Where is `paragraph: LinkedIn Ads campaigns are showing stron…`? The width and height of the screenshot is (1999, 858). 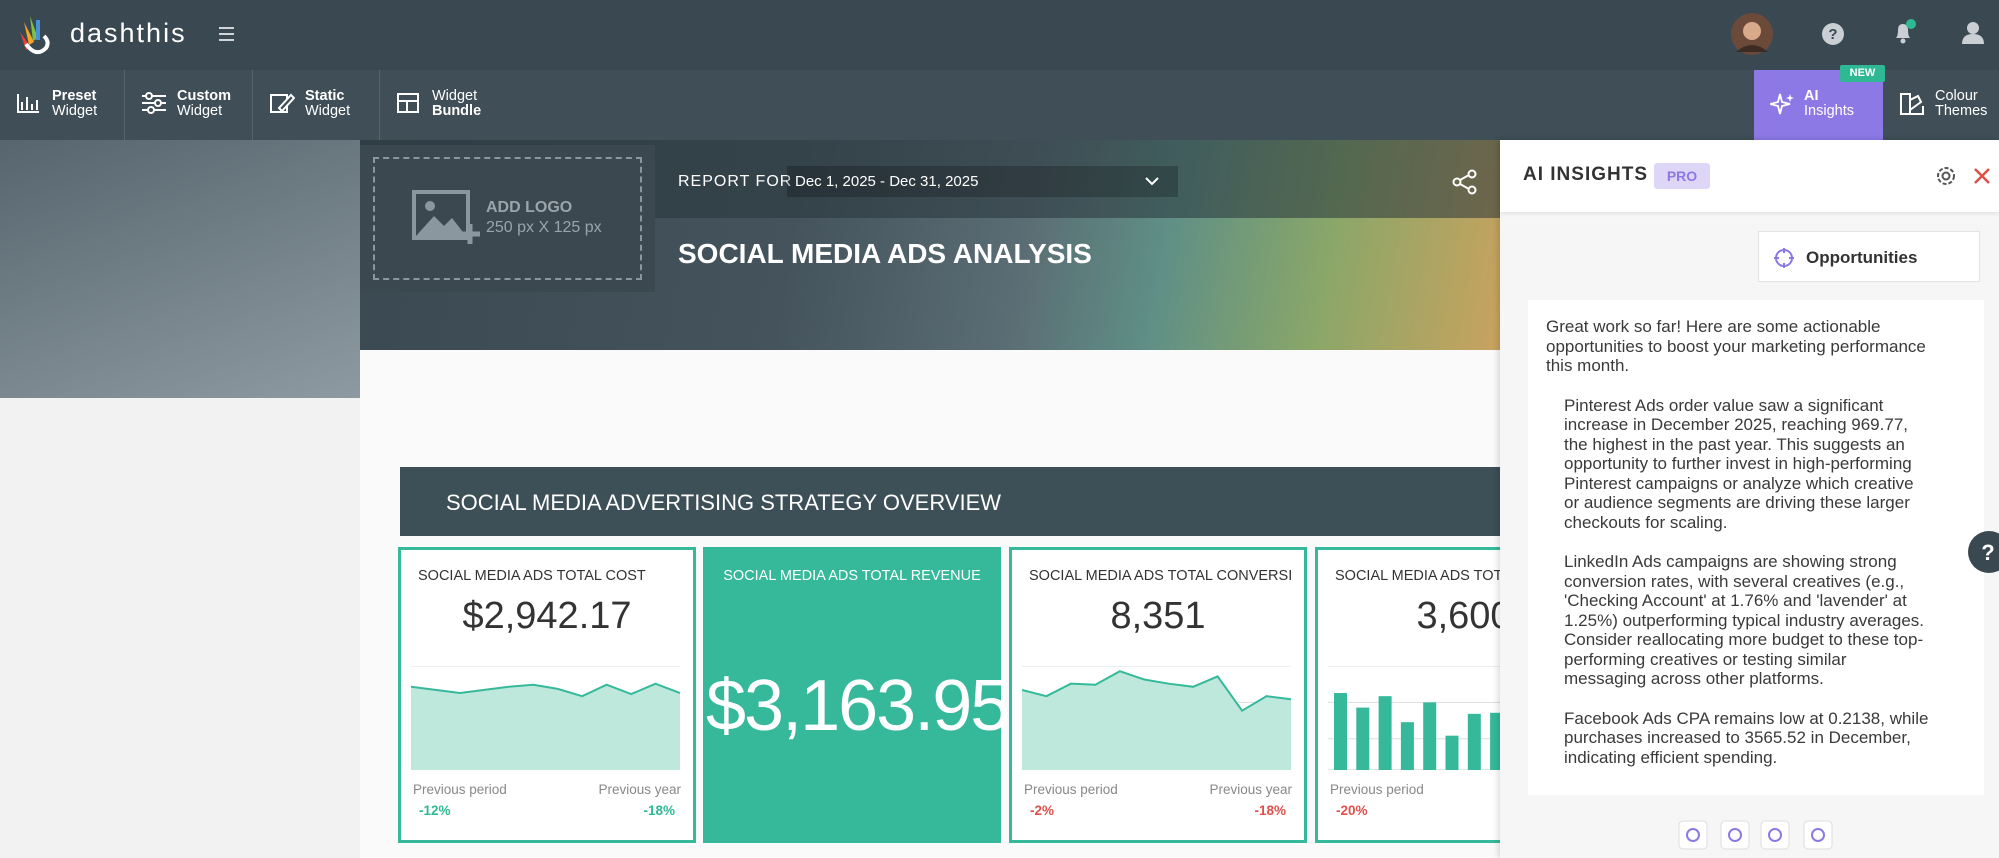 paragraph: LinkedIn Ads campaigns are showing stron… is located at coordinates (1744, 620).